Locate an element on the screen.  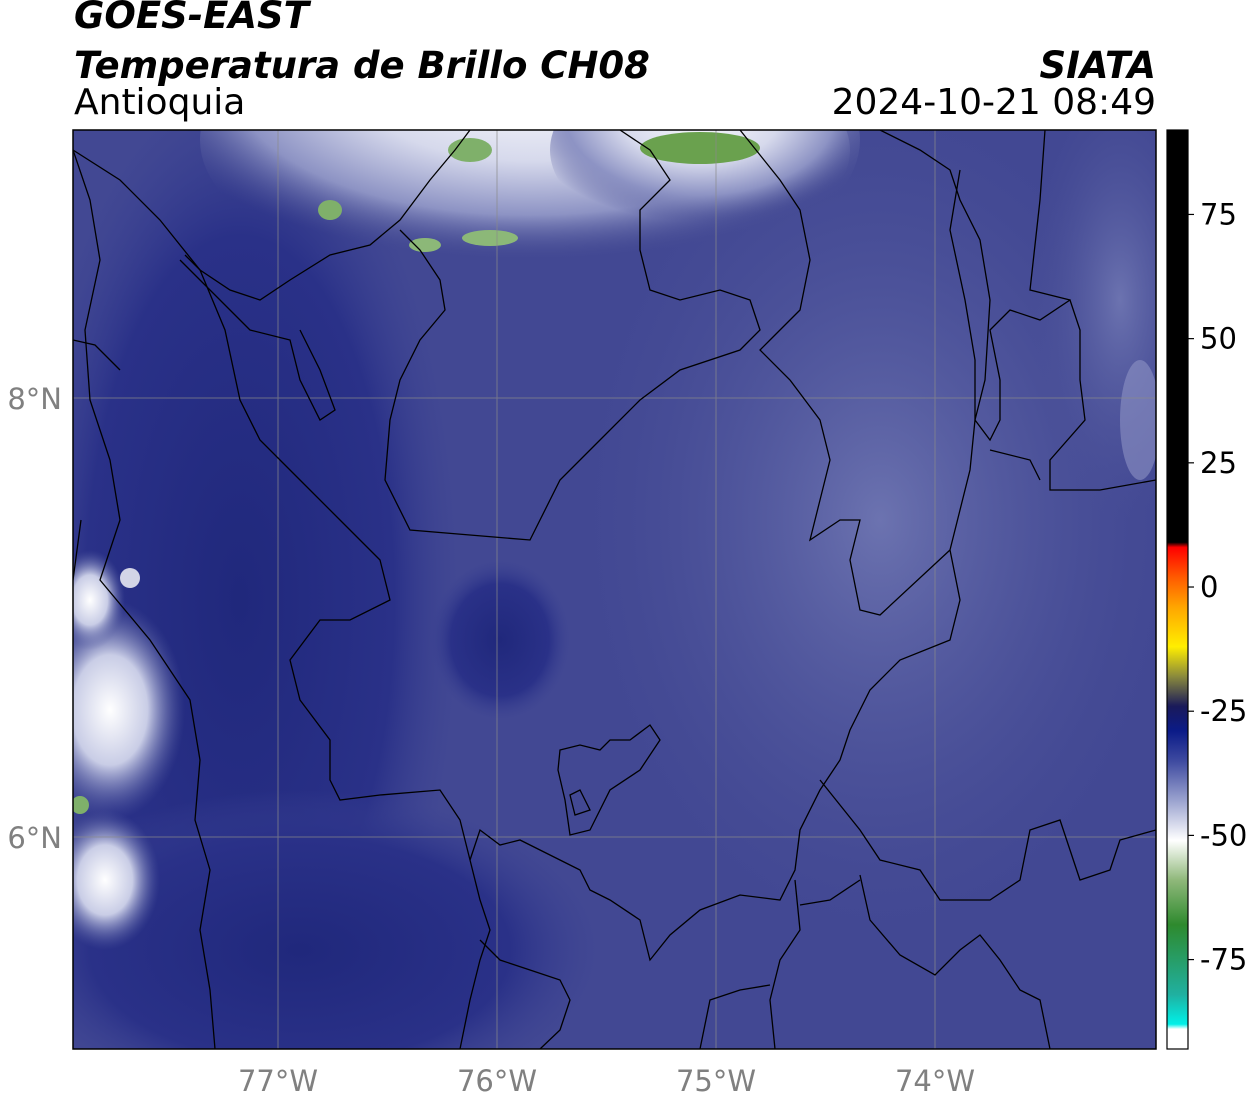
colorbar-tick-label: 25 is located at coordinates (1218, 463).